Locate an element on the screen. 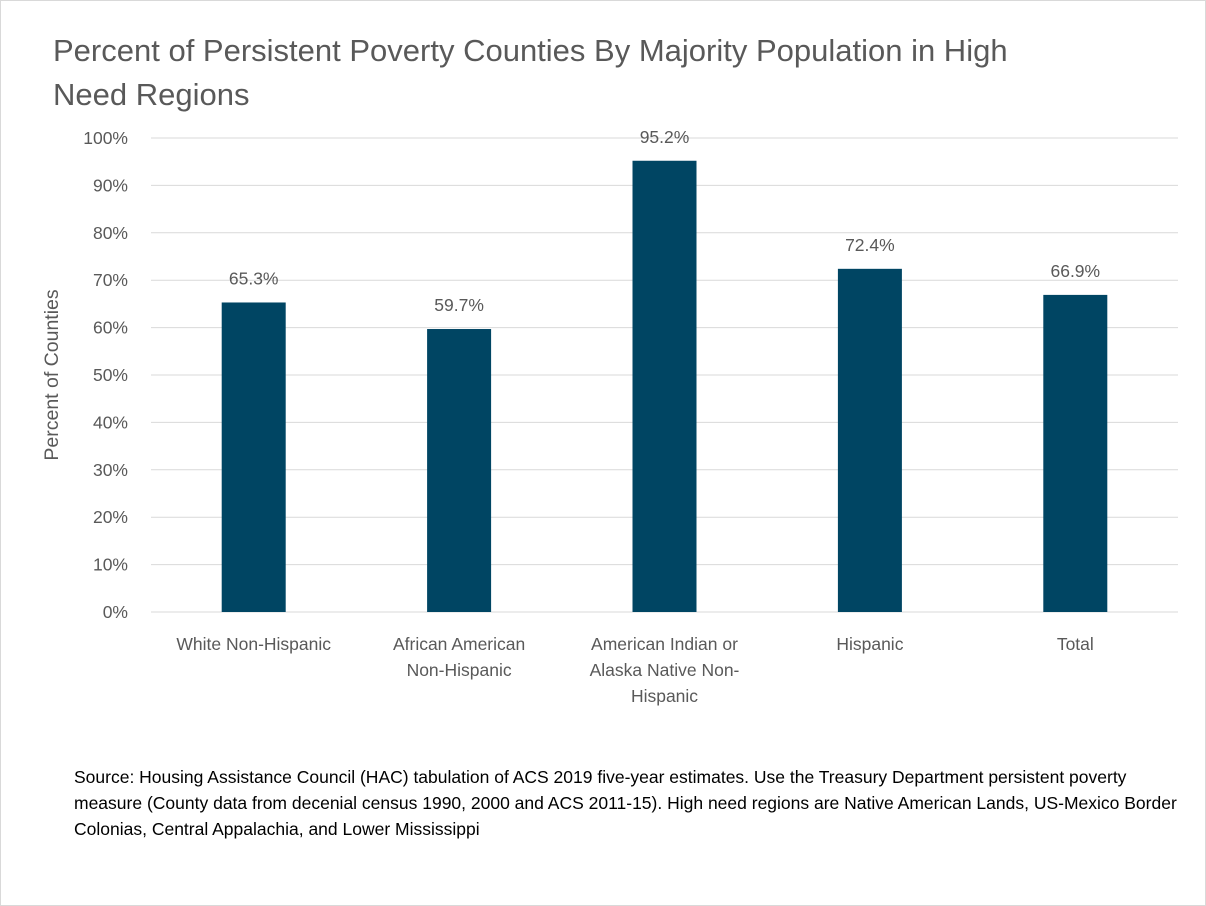 The image size is (1206, 906). y-tick-label: 60% is located at coordinates (110, 328).